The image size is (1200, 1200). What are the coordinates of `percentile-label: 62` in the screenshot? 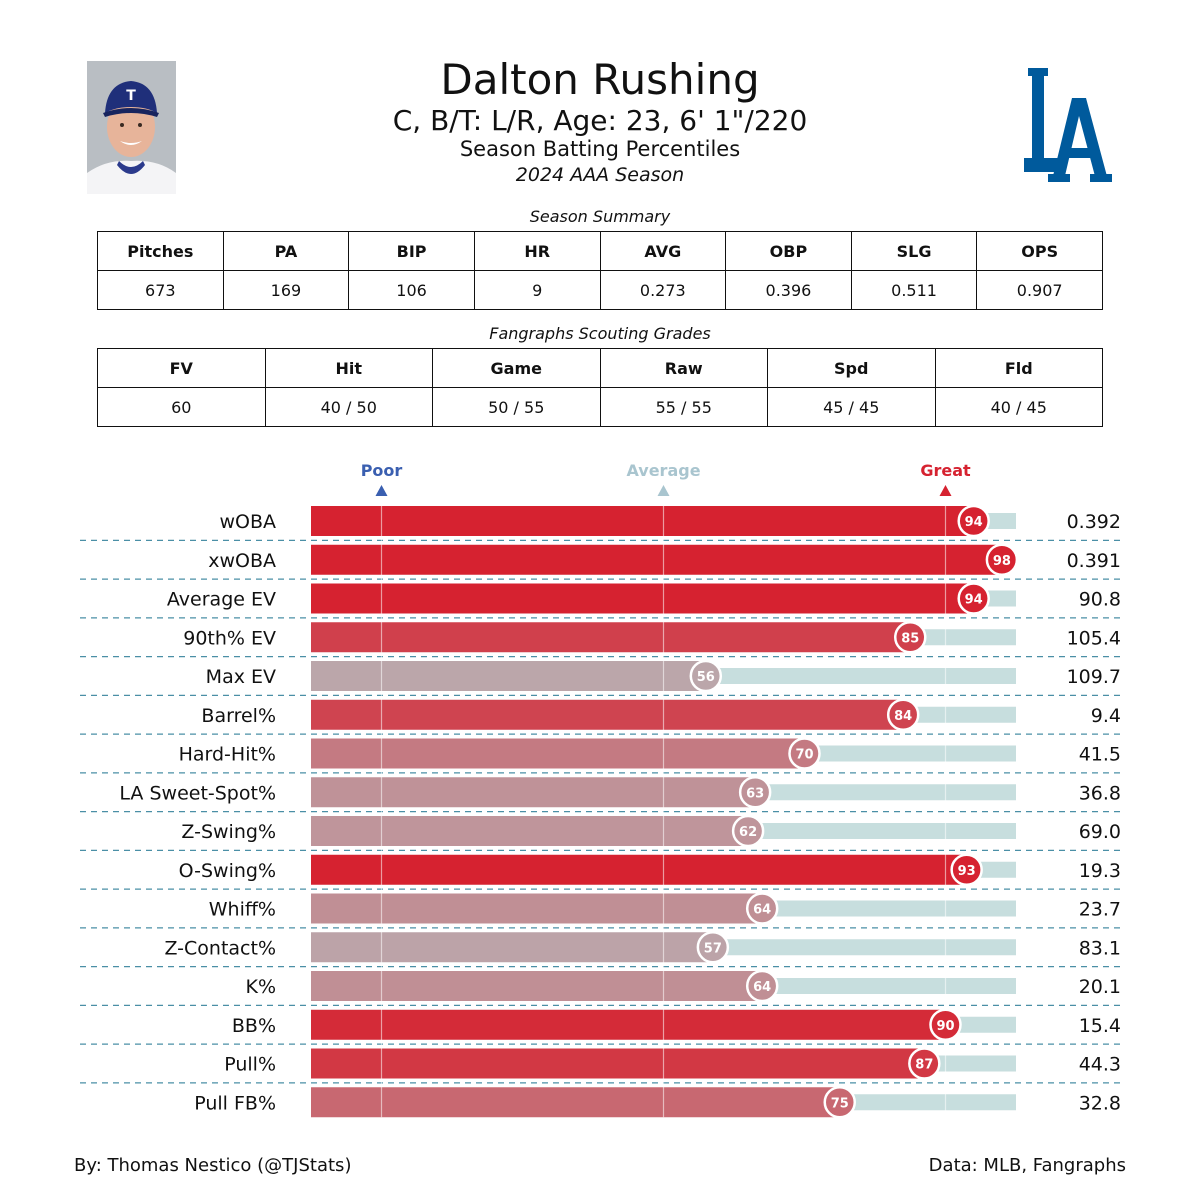 It's located at (748, 832).